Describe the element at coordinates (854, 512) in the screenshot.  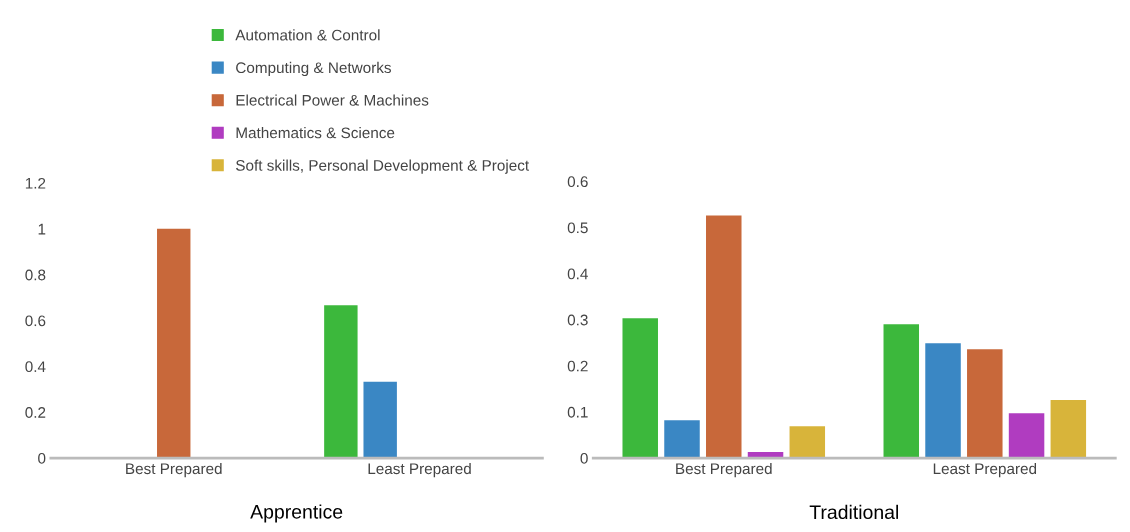
I see `text: Traditional` at that location.